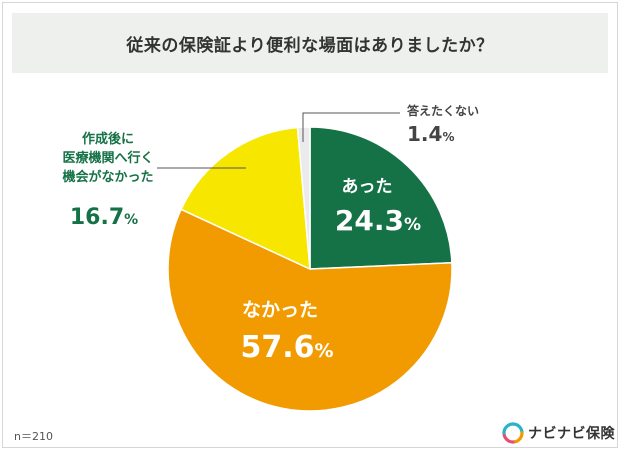  I want to click on slice-4-pct: 1.4%, so click(430, 134).